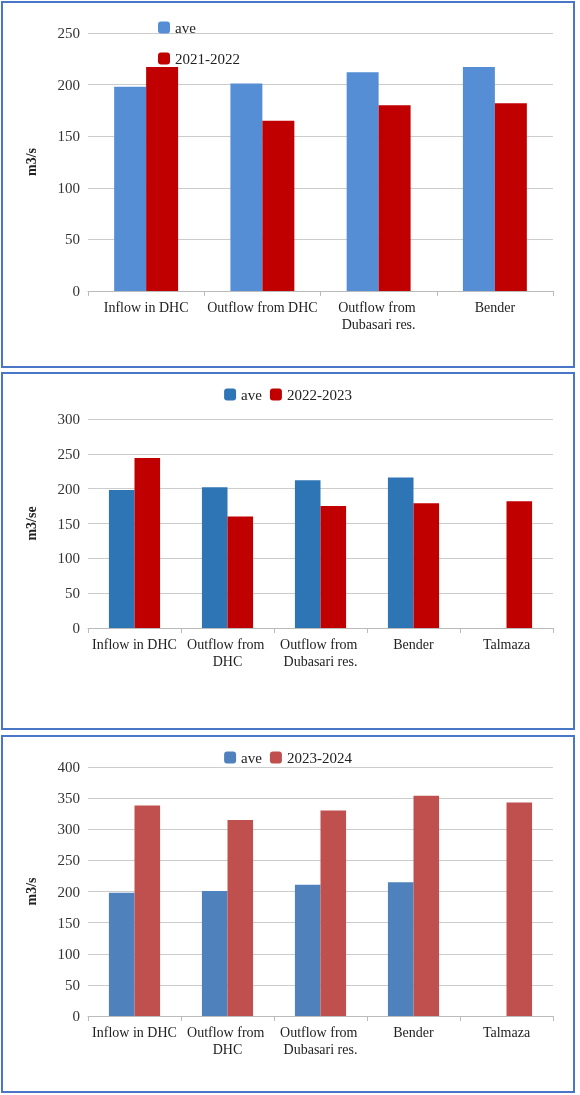 The height and width of the screenshot is (1095, 580). I want to click on y-tick-label: 400, so click(68, 767).